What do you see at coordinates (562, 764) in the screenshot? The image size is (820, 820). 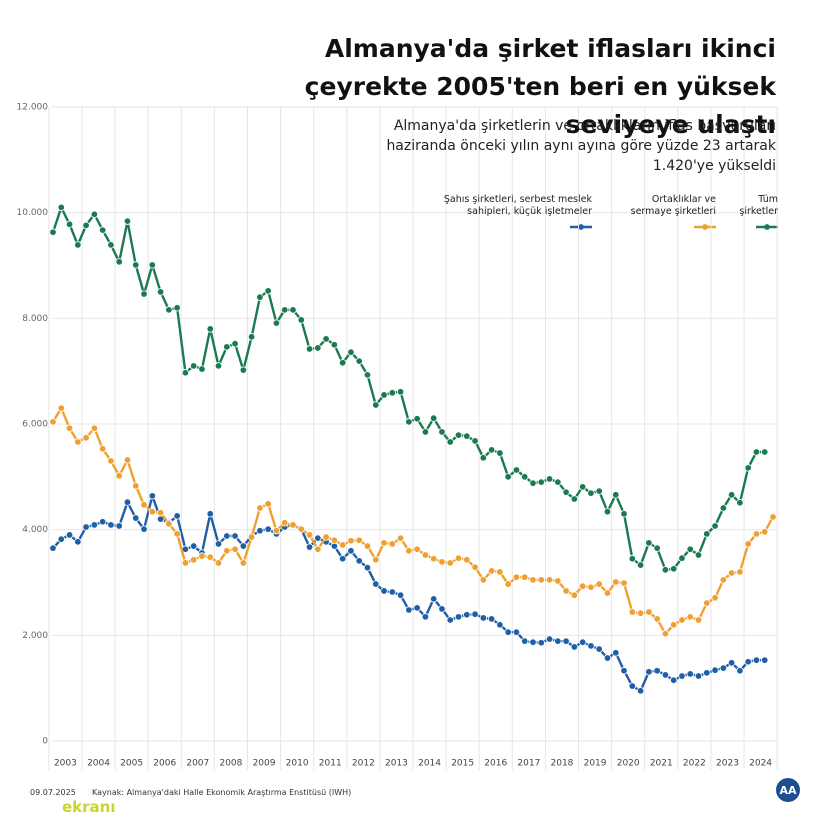 I see `x-tick-label: 2018` at bounding box center [562, 764].